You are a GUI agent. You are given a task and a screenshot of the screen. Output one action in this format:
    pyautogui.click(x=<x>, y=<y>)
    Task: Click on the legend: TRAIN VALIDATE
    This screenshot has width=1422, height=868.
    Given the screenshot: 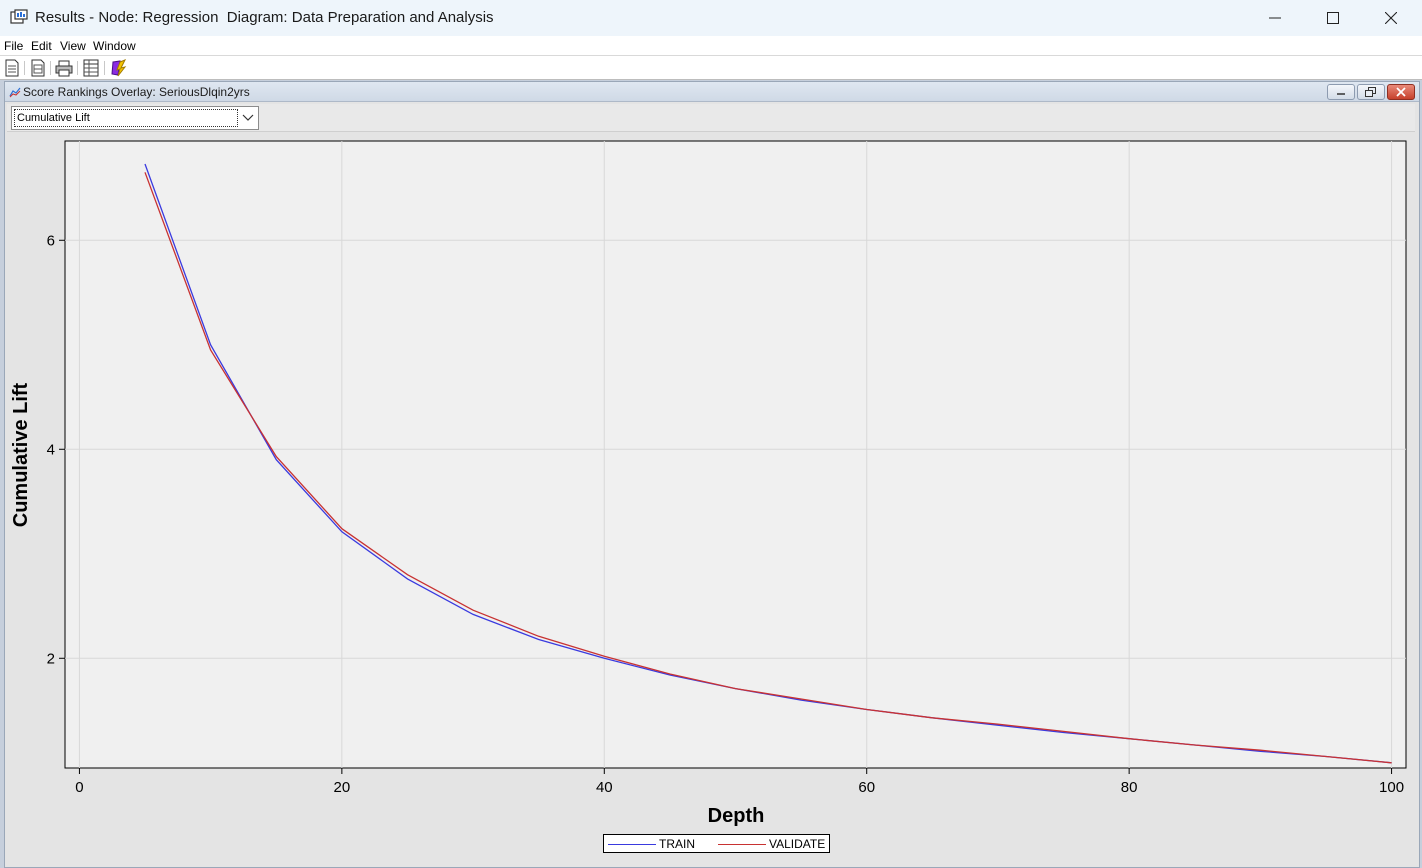 What is the action you would take?
    pyautogui.click(x=716, y=843)
    